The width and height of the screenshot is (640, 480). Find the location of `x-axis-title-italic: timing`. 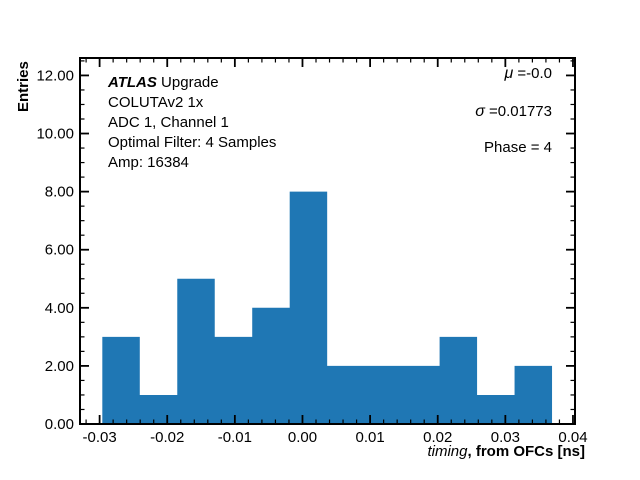

x-axis-title-italic: timing is located at coordinates (447, 451).